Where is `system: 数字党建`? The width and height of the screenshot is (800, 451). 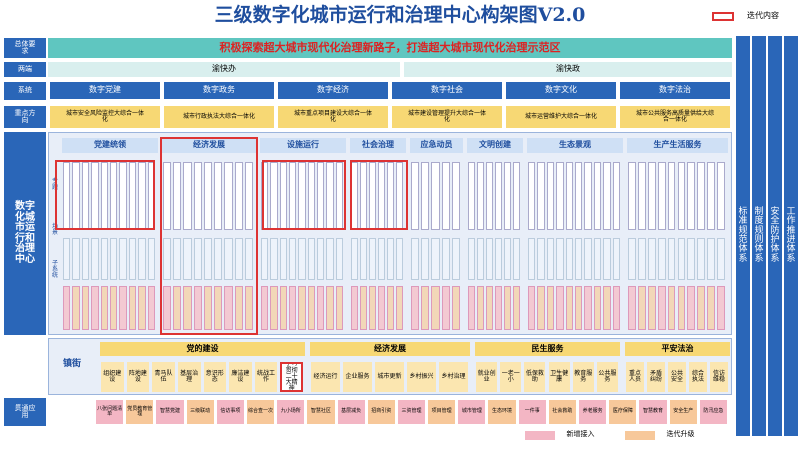
system: 数字党建 is located at coordinates (105, 90).